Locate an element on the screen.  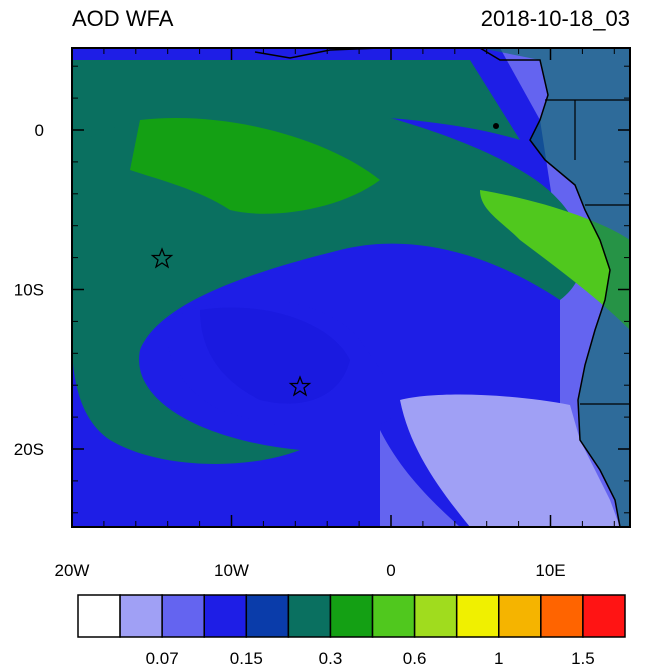
colorbar-label: 1 is located at coordinates (498, 658).